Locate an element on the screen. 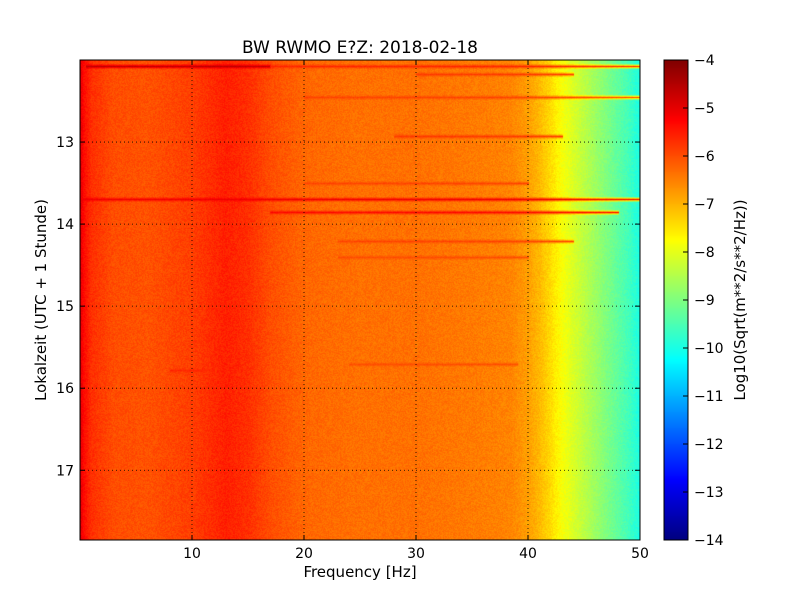 The image size is (800, 600). colorbar-ticks: −4 −5 −6 −7 −8 −9 −10 −11 −12 −13 −14 is located at coordinates (703, 301).